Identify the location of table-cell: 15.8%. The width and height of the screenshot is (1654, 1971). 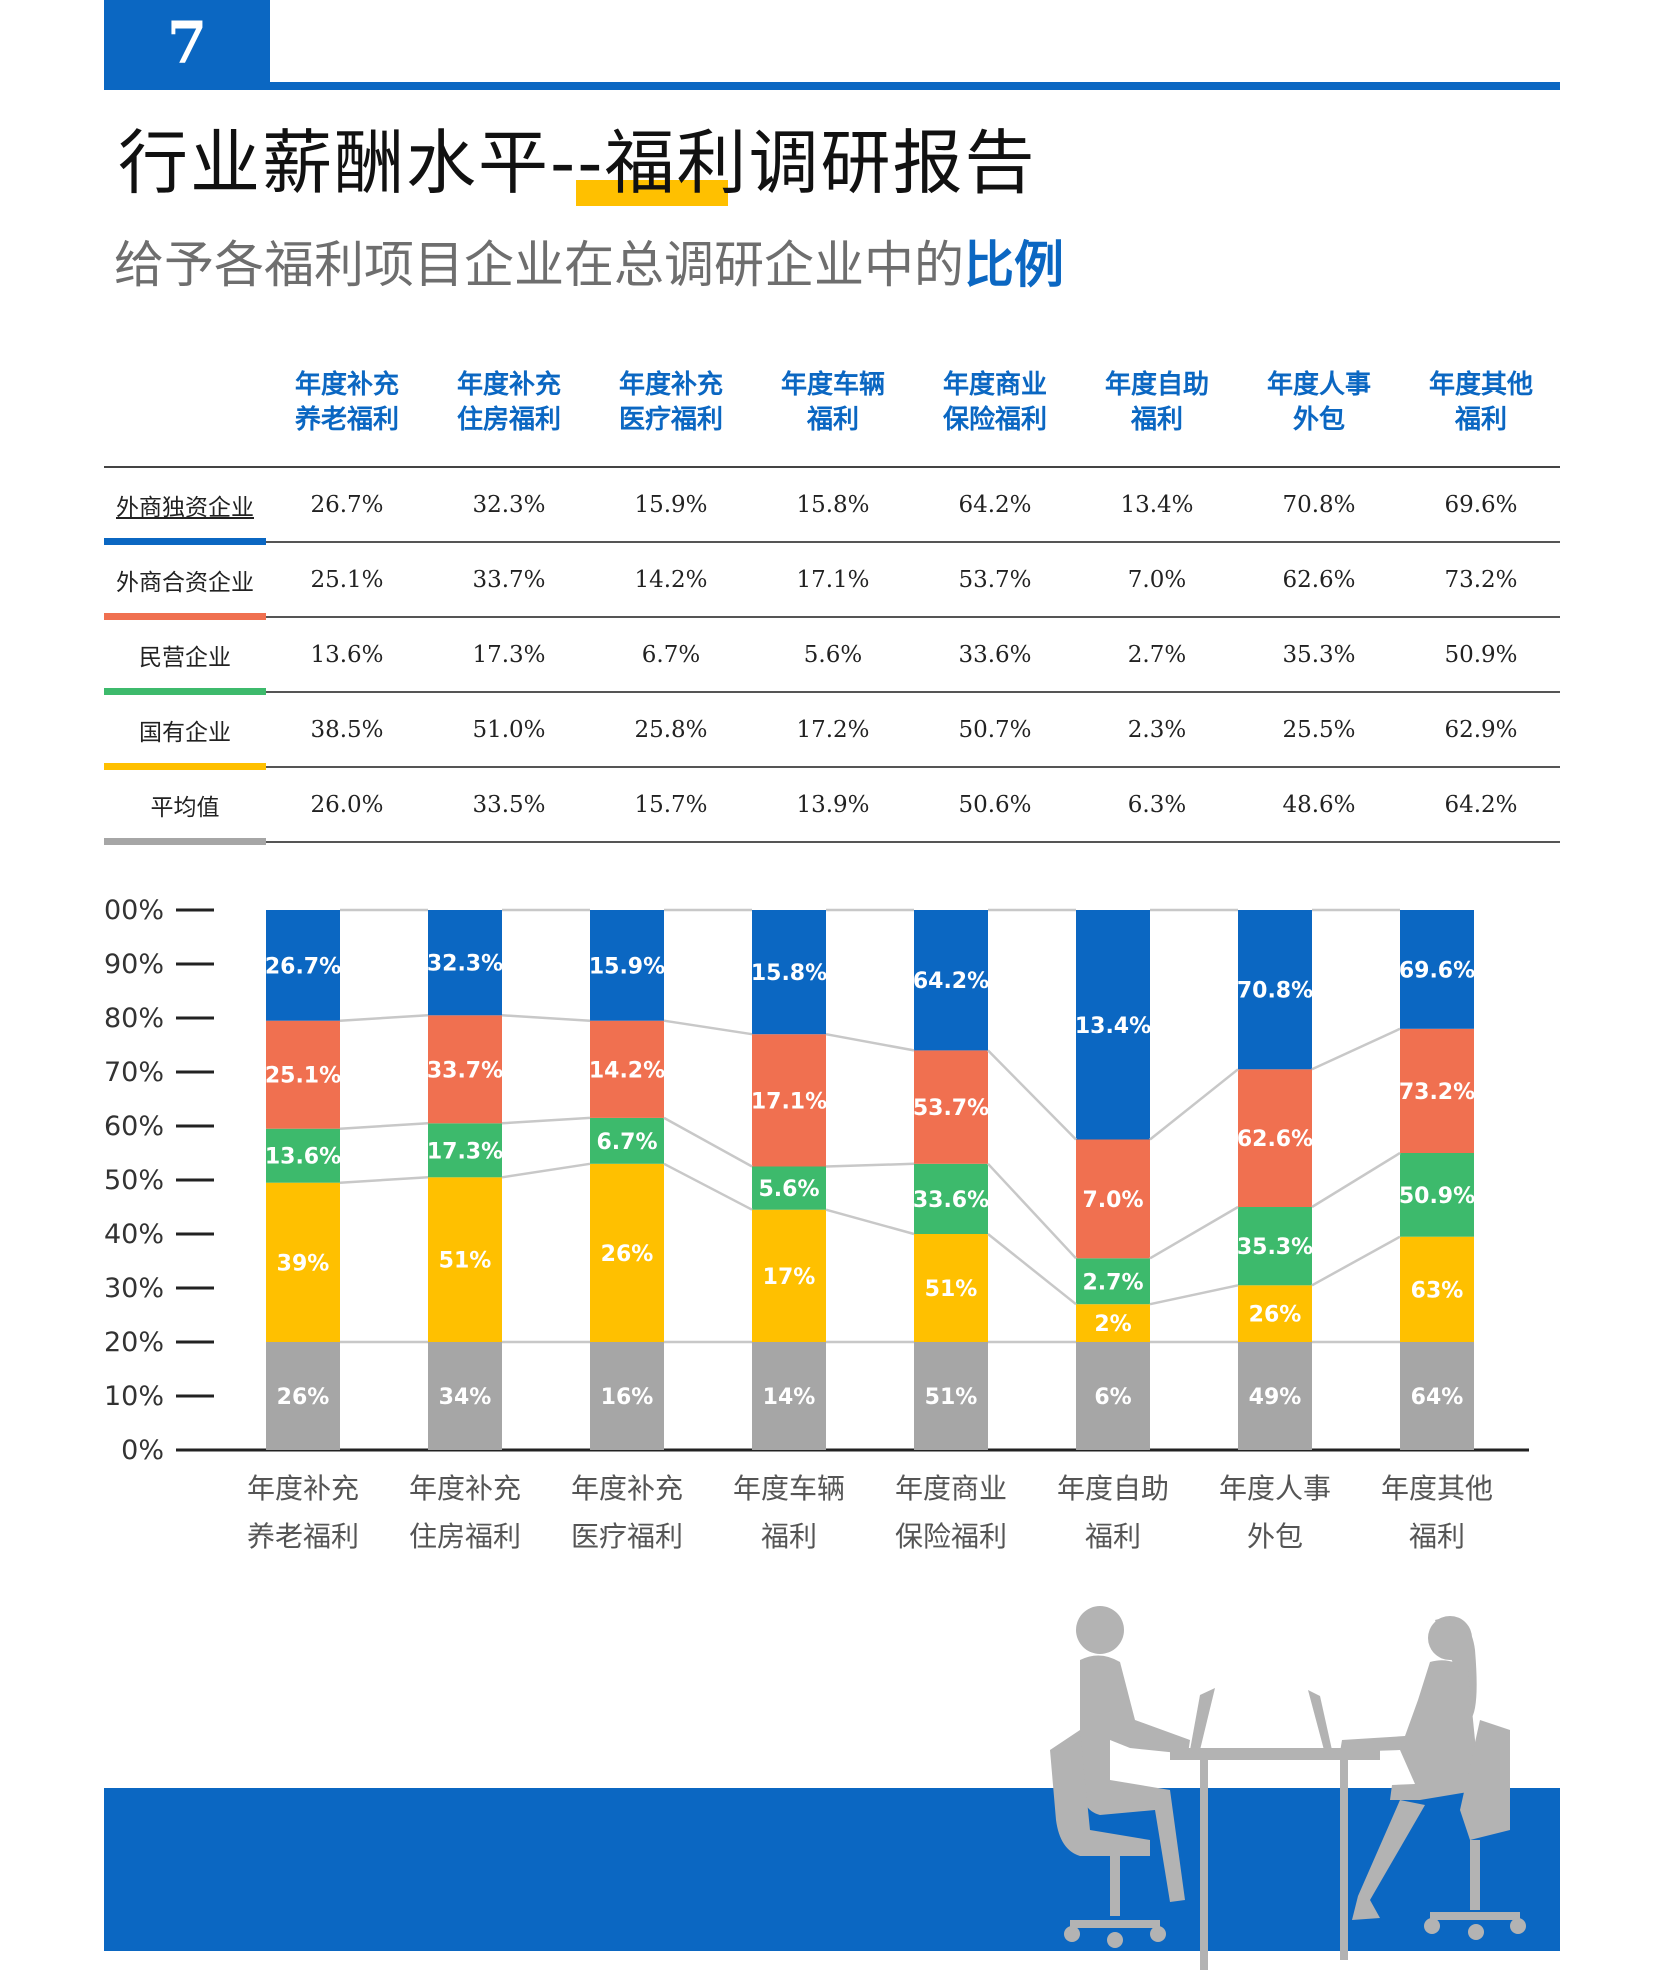
(833, 504).